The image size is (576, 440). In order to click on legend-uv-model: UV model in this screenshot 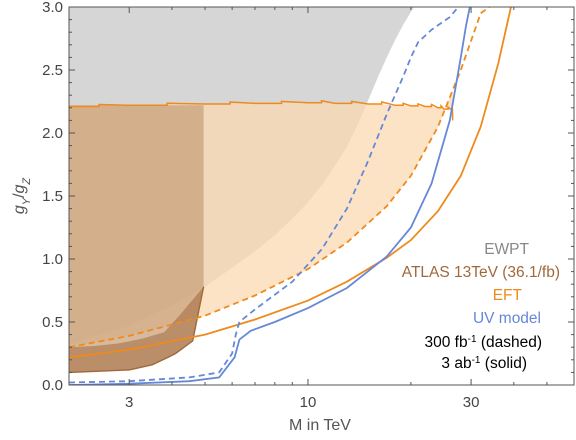, I will do `click(507, 318)`.